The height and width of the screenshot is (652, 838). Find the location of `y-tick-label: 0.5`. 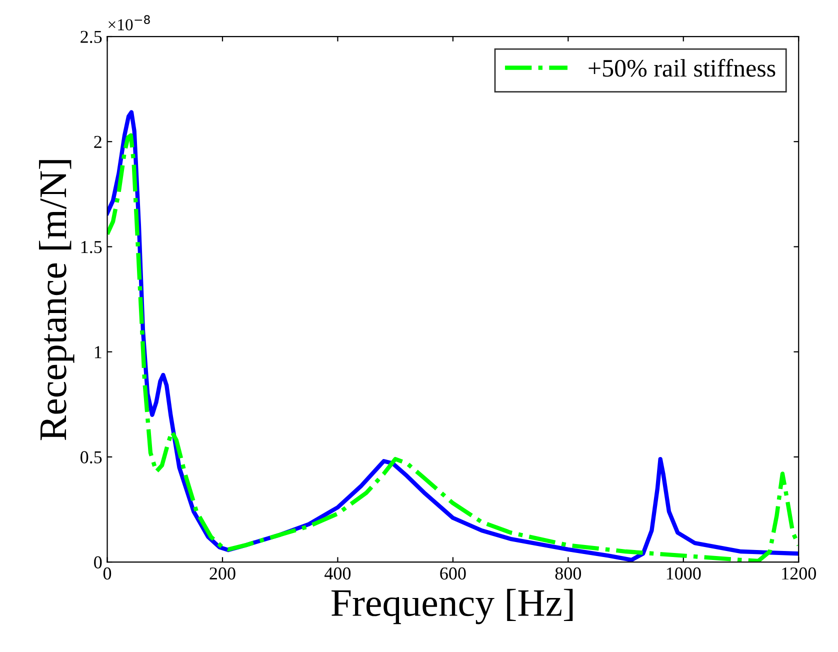

y-tick-label: 0.5 is located at coordinates (91, 457).